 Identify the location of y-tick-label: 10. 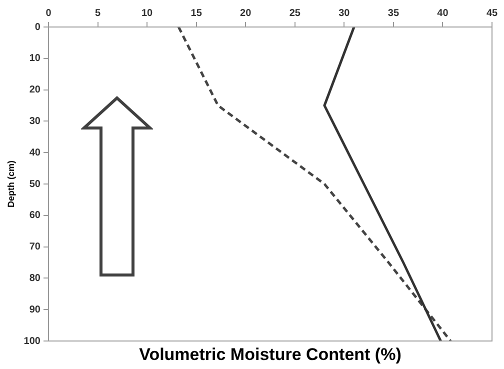
(35, 58).